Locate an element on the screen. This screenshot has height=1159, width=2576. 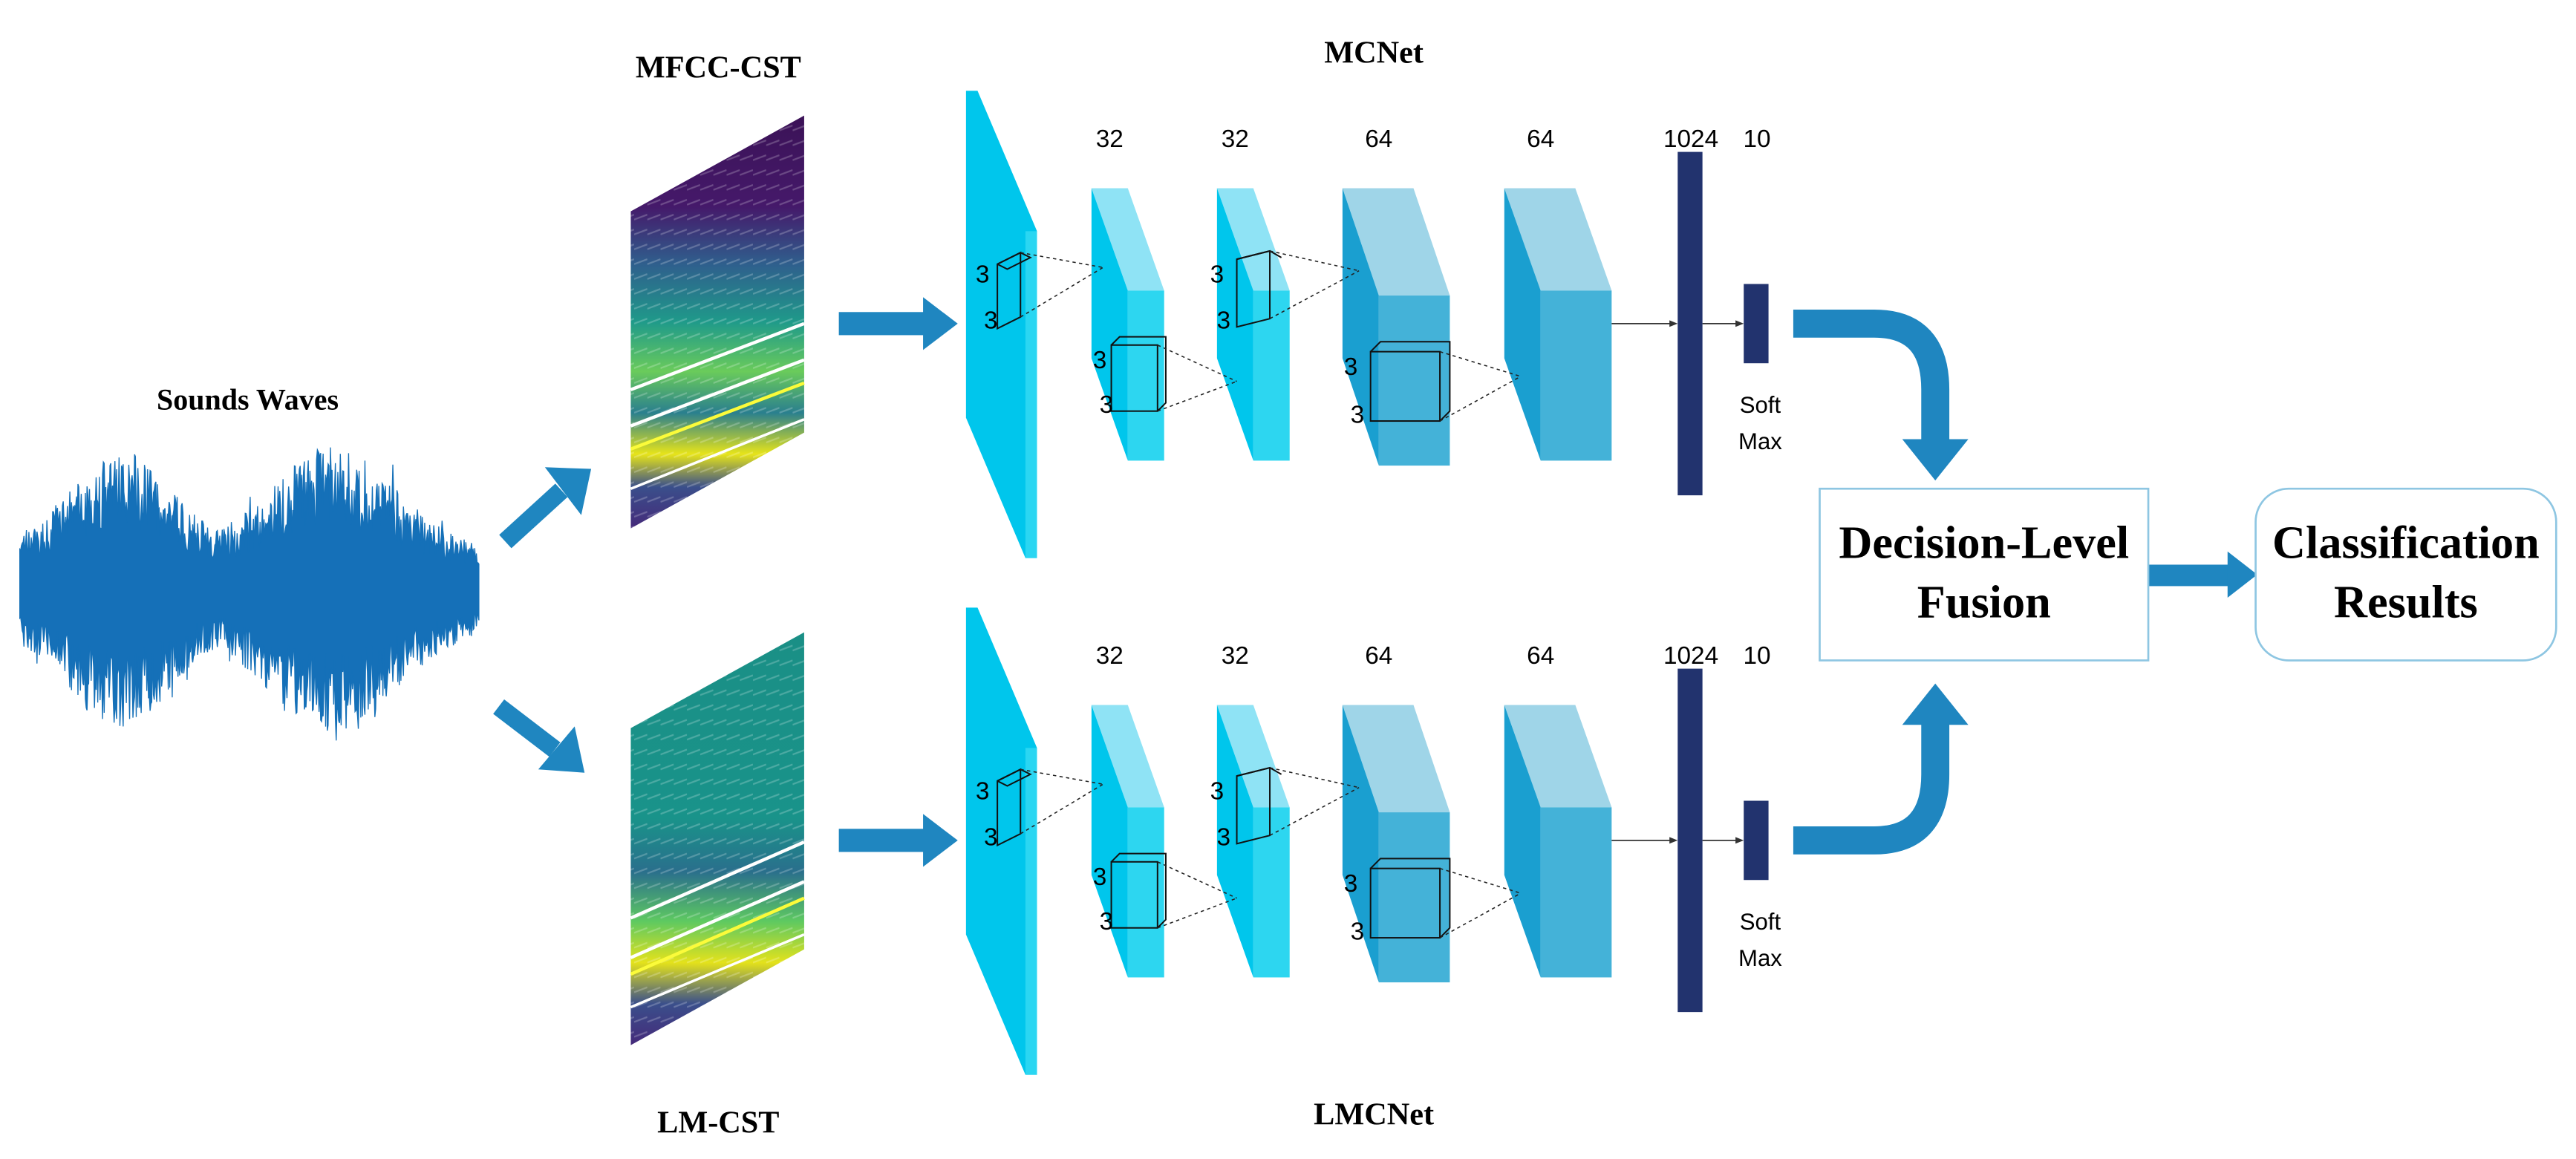
lmcnet-conv4 is located at coordinates (1558, 841).